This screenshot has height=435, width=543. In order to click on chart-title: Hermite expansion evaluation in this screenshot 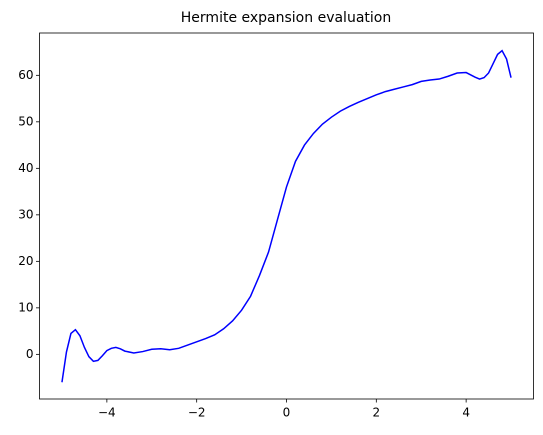, I will do `click(286, 18)`.